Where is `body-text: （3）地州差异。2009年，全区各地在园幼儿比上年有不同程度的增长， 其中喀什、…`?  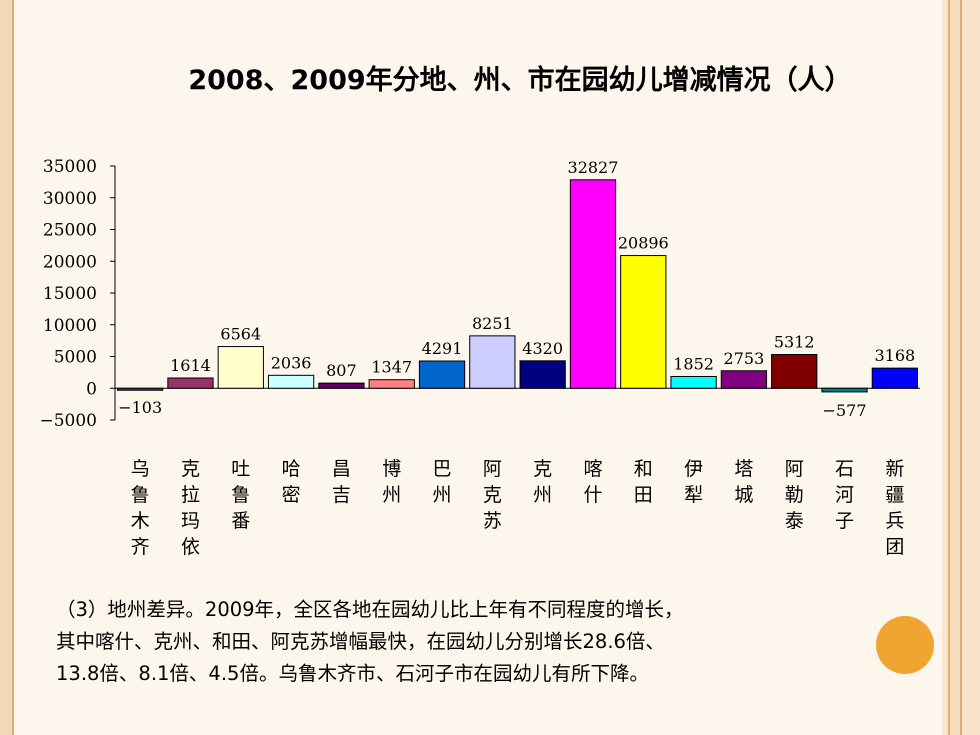 body-text: （3）地州差异。2009年，全区各地在园幼儿比上年有不同程度的增长， 其中喀什、… is located at coordinates (496, 642).